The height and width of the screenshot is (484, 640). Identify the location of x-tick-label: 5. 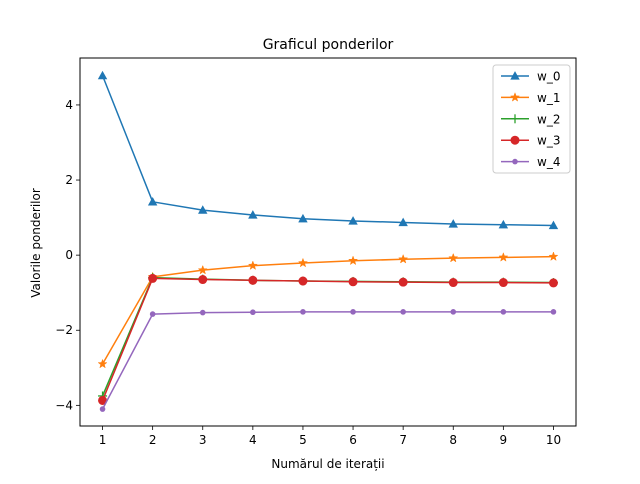
(303, 440).